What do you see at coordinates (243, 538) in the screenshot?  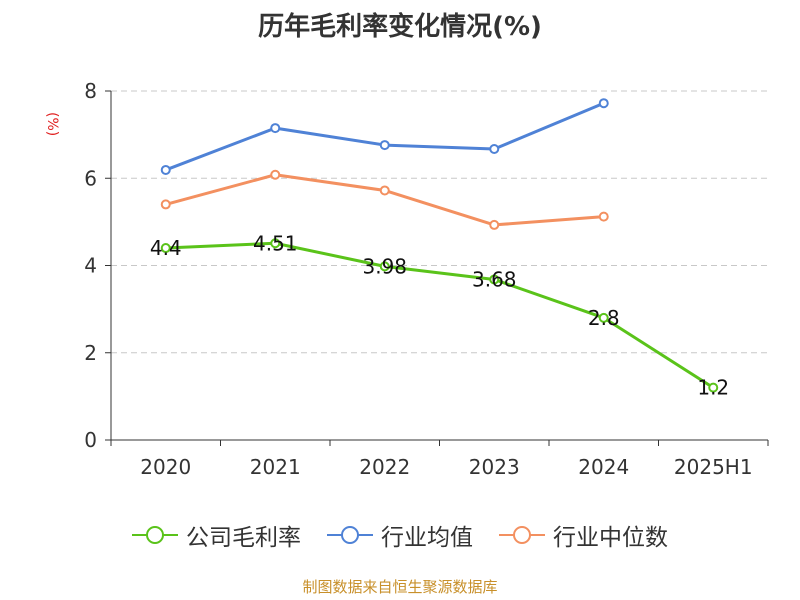 I see `legend-label-company: 公司毛利率` at bounding box center [243, 538].